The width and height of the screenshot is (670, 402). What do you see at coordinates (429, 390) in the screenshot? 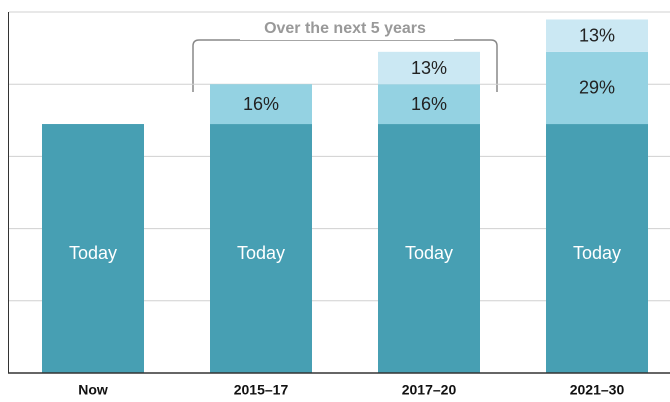
I see `x-tick-label: 2017–20` at bounding box center [429, 390].